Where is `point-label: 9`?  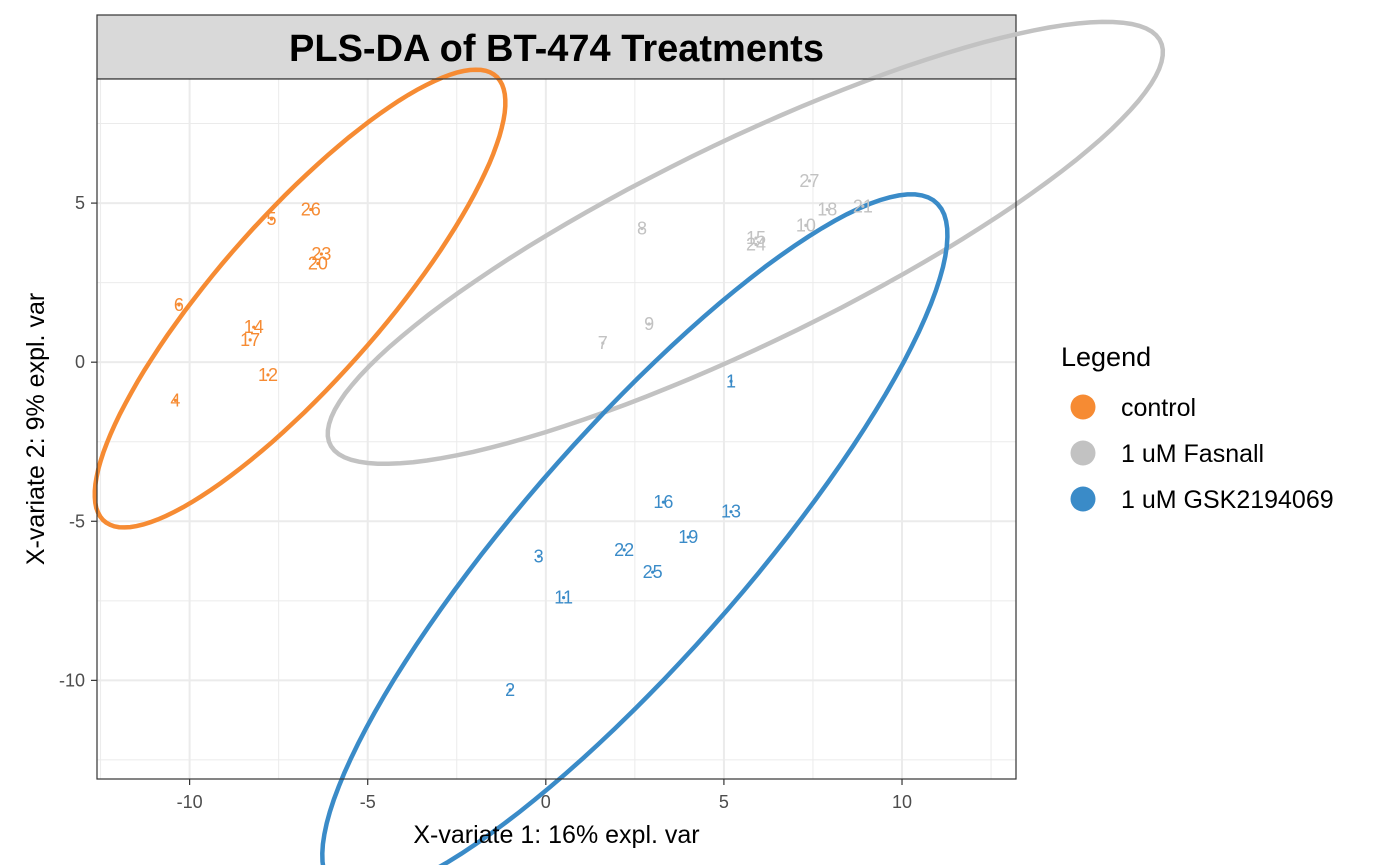 point-label: 9 is located at coordinates (649, 324).